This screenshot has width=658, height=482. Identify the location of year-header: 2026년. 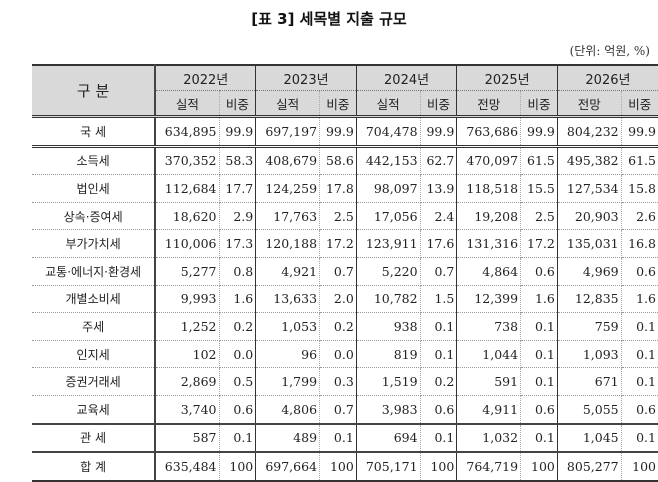
(607, 77).